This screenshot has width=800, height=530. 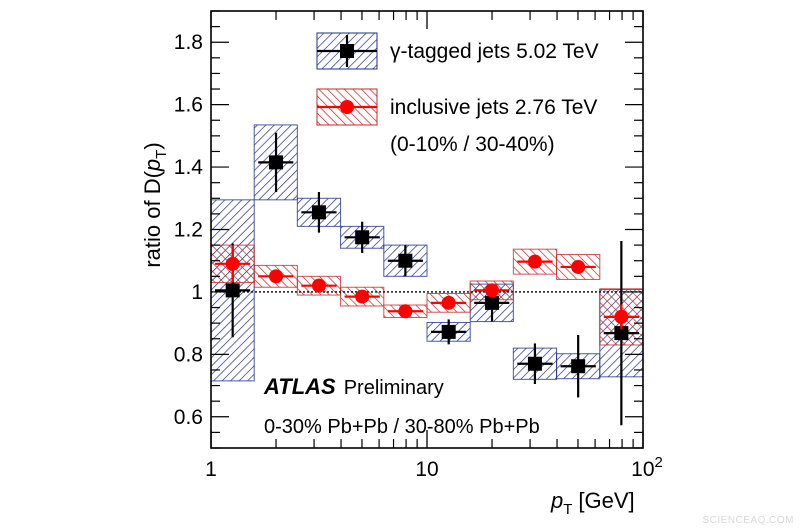 I want to click on legend-marker-inclusive, so click(x=347, y=107).